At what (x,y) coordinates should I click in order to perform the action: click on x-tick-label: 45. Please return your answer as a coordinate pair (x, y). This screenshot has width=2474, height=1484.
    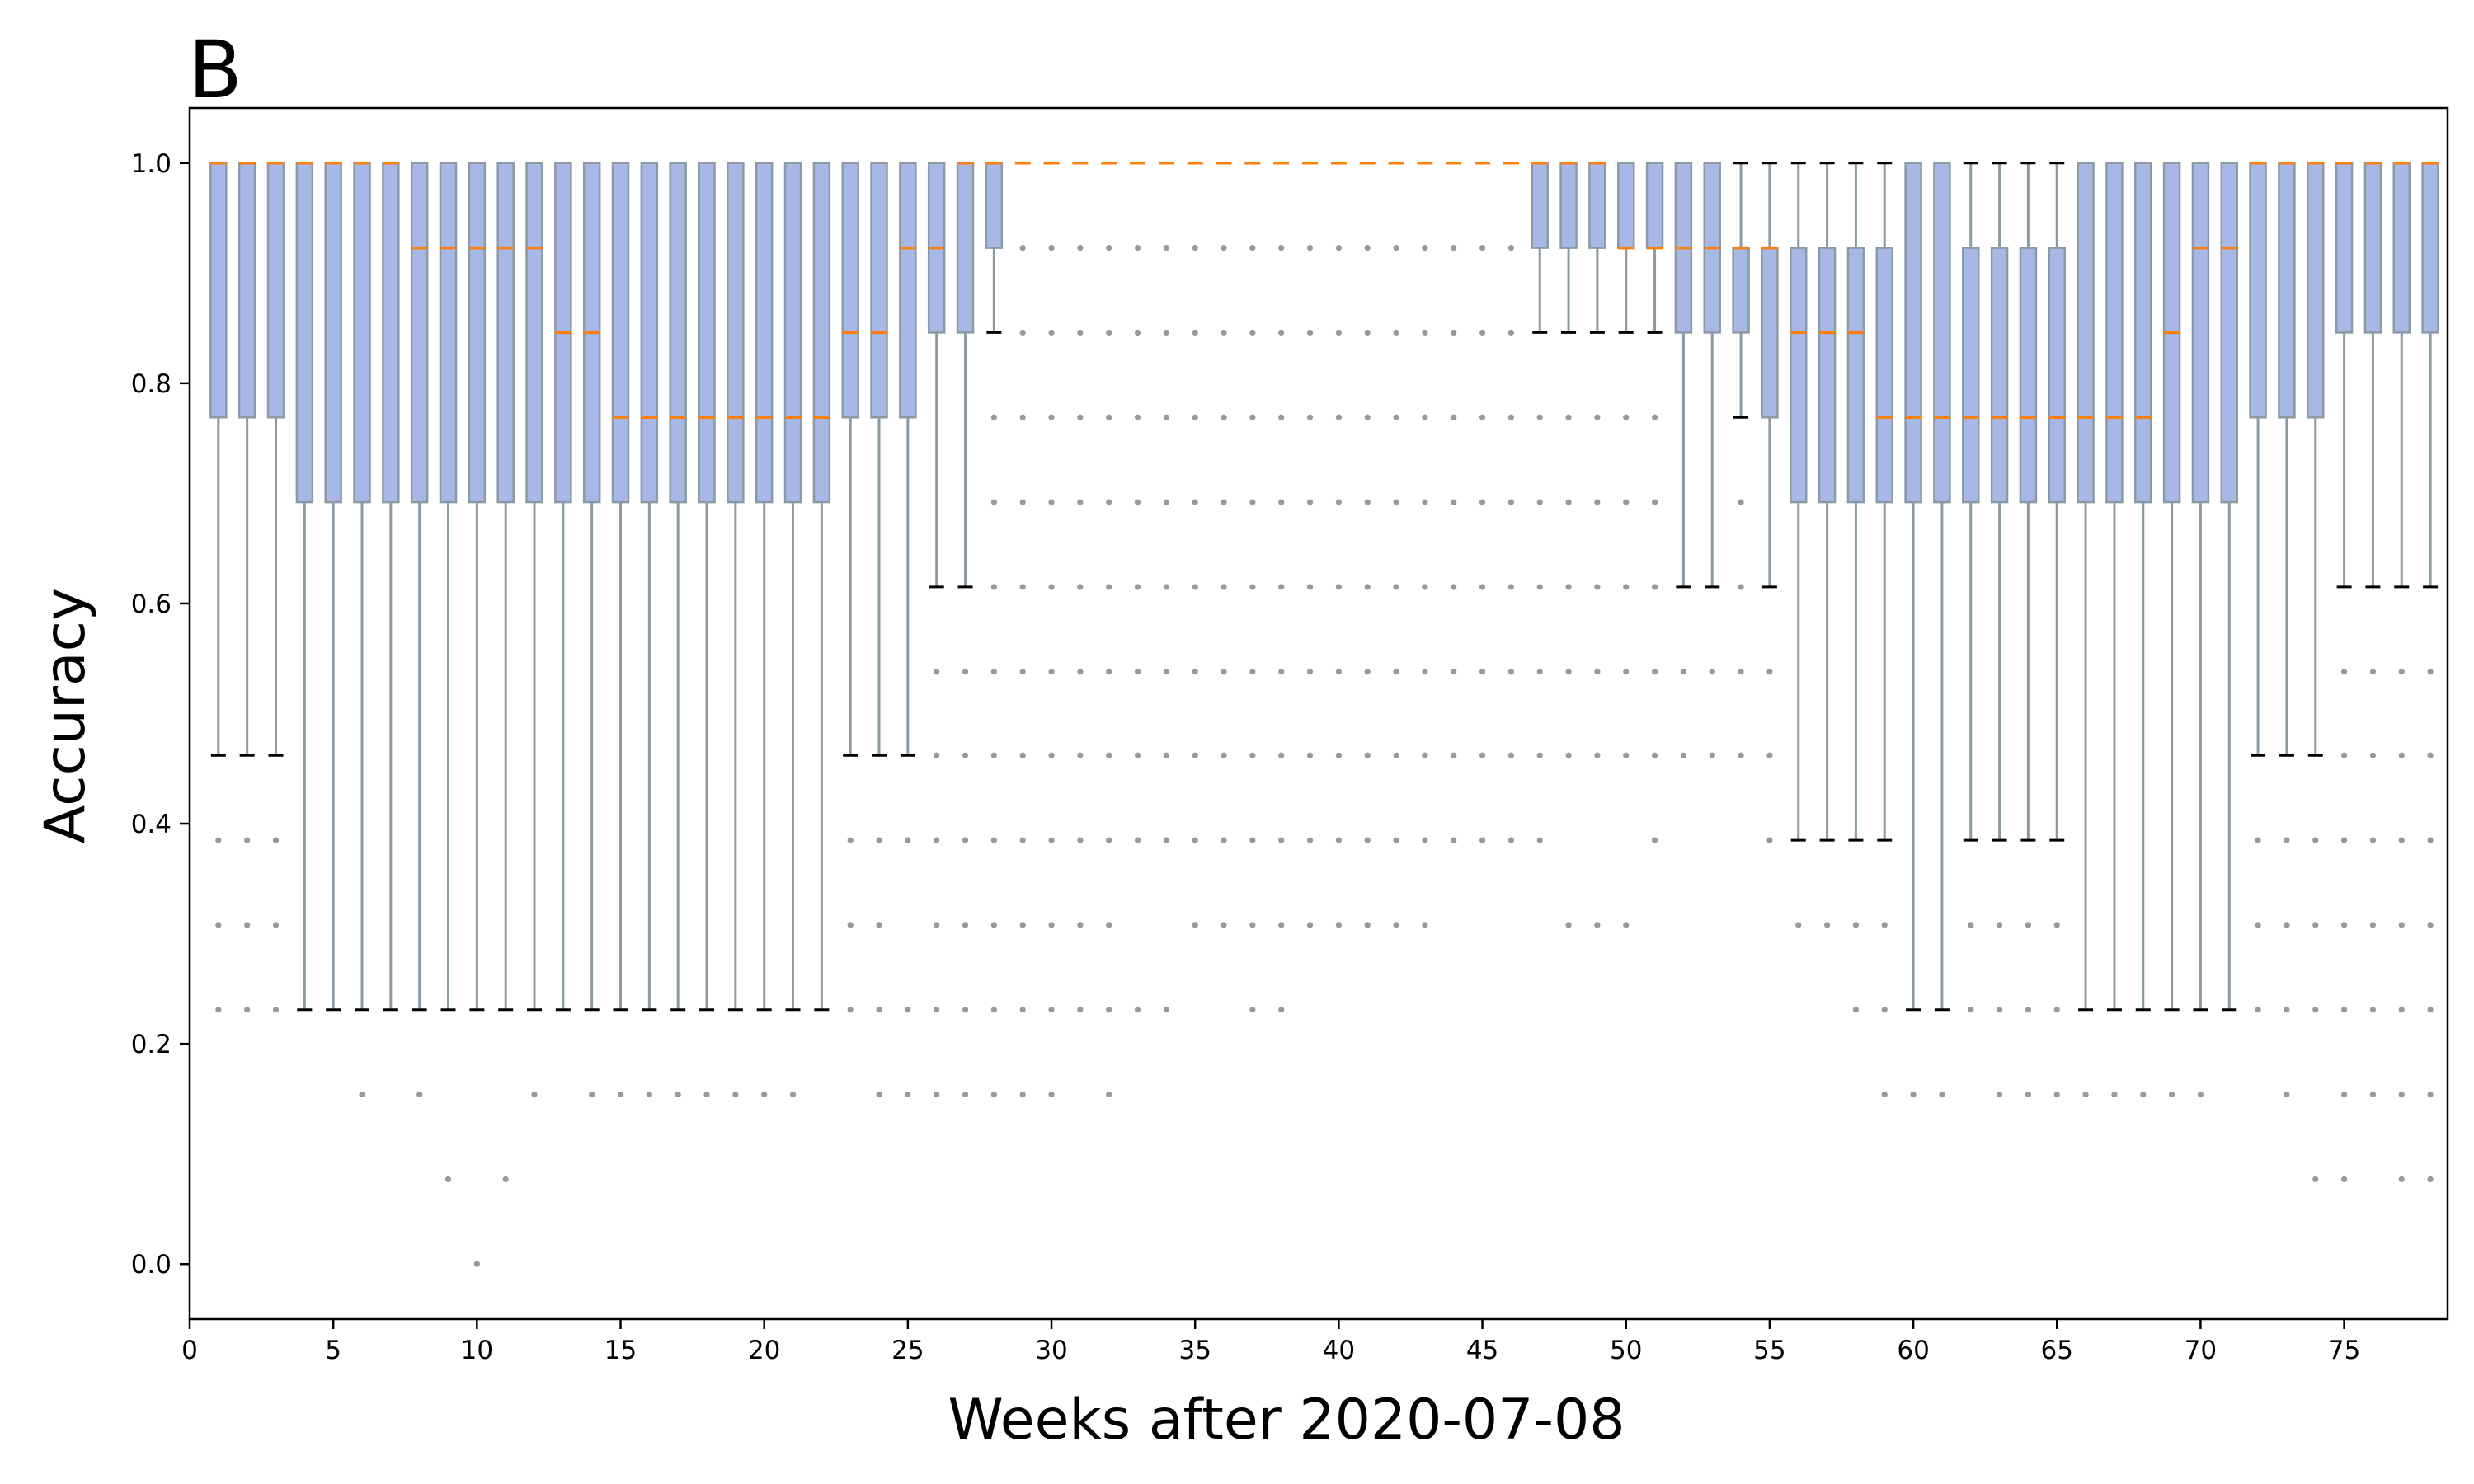
    Looking at the image, I should click on (1482, 1350).